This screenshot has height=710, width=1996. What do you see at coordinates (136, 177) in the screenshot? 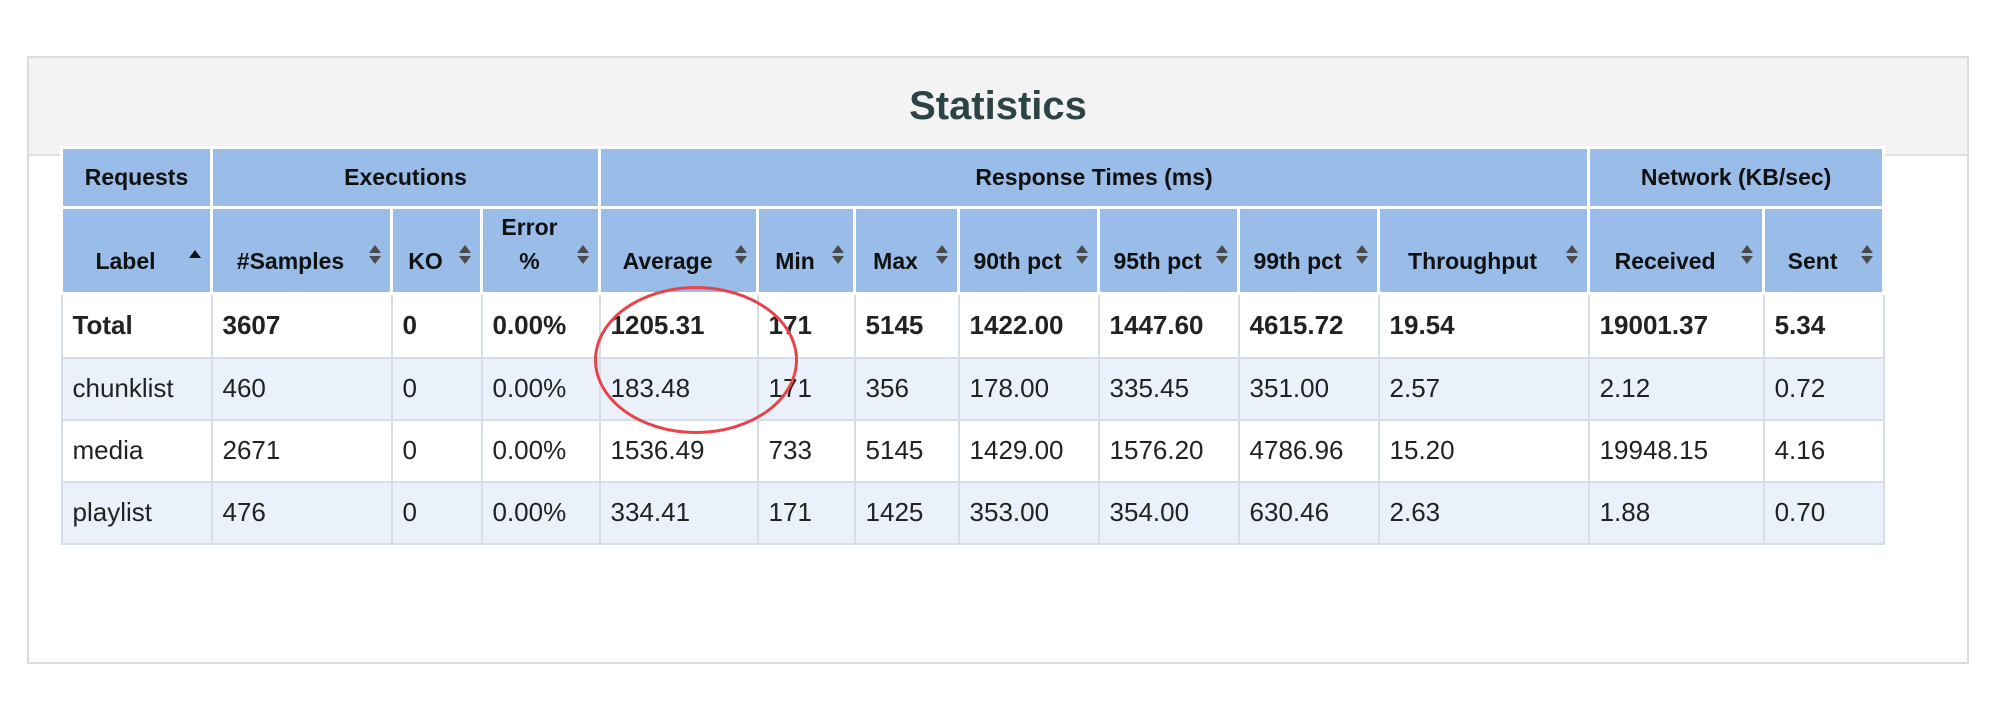
I see `group-header-requests: Requests` at bounding box center [136, 177].